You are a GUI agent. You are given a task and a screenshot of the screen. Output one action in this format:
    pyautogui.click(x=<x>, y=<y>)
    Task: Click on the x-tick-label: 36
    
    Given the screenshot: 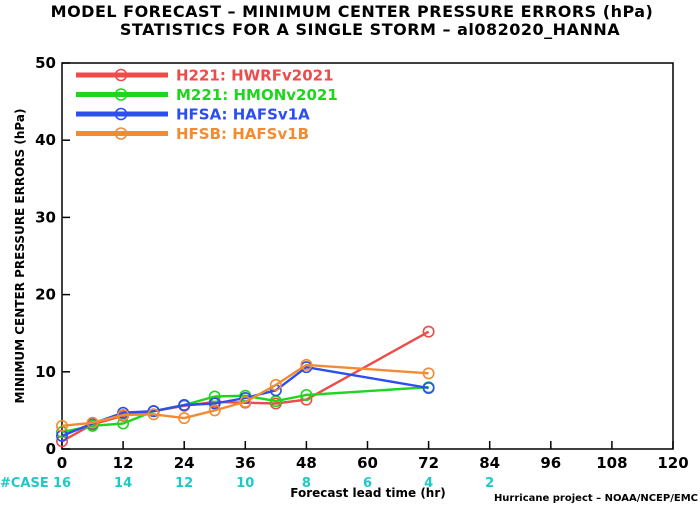 What is the action you would take?
    pyautogui.click(x=245, y=463)
    